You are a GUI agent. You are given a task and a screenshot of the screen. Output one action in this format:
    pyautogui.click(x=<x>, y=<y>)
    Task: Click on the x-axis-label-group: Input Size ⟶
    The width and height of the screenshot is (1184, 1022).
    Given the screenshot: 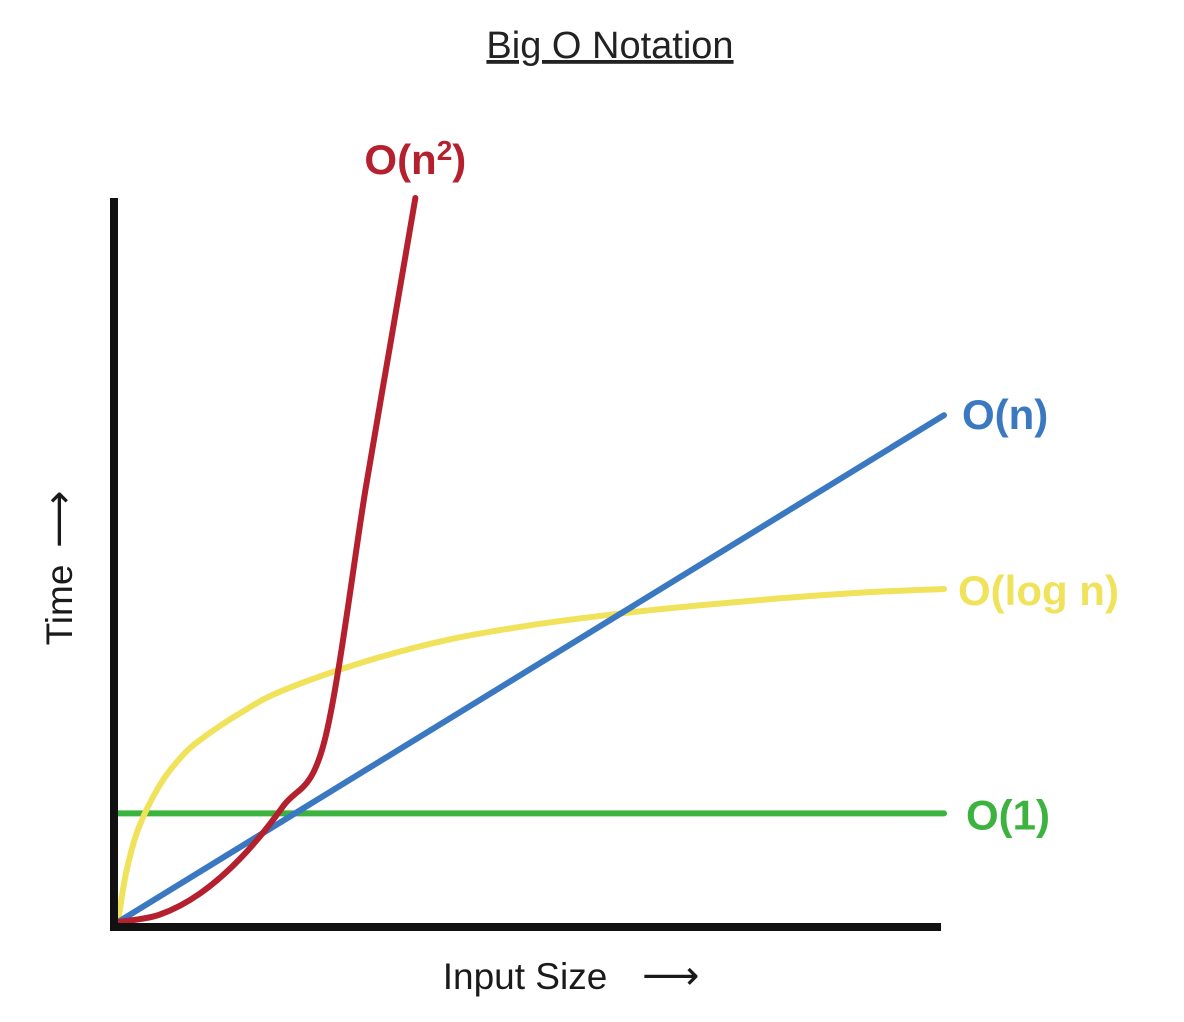 What is the action you would take?
    pyautogui.click(x=571, y=976)
    